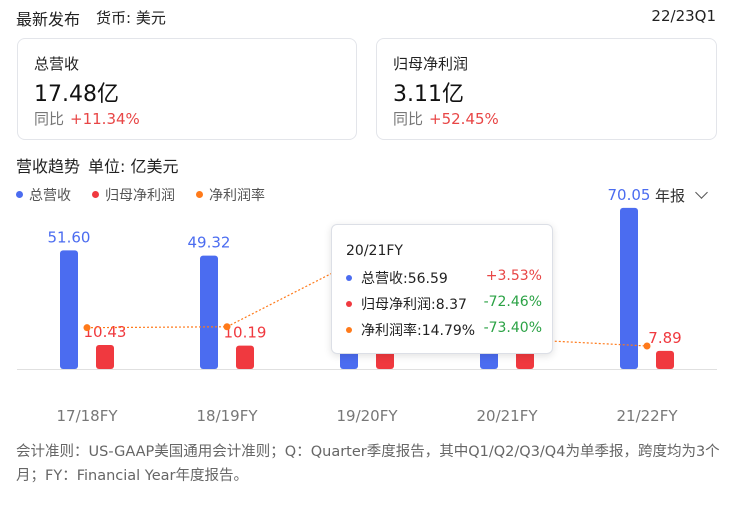 This screenshot has width=741, height=505. What do you see at coordinates (133, 166) in the screenshot?
I see `unit-label: 单位: 亿美元` at bounding box center [133, 166].